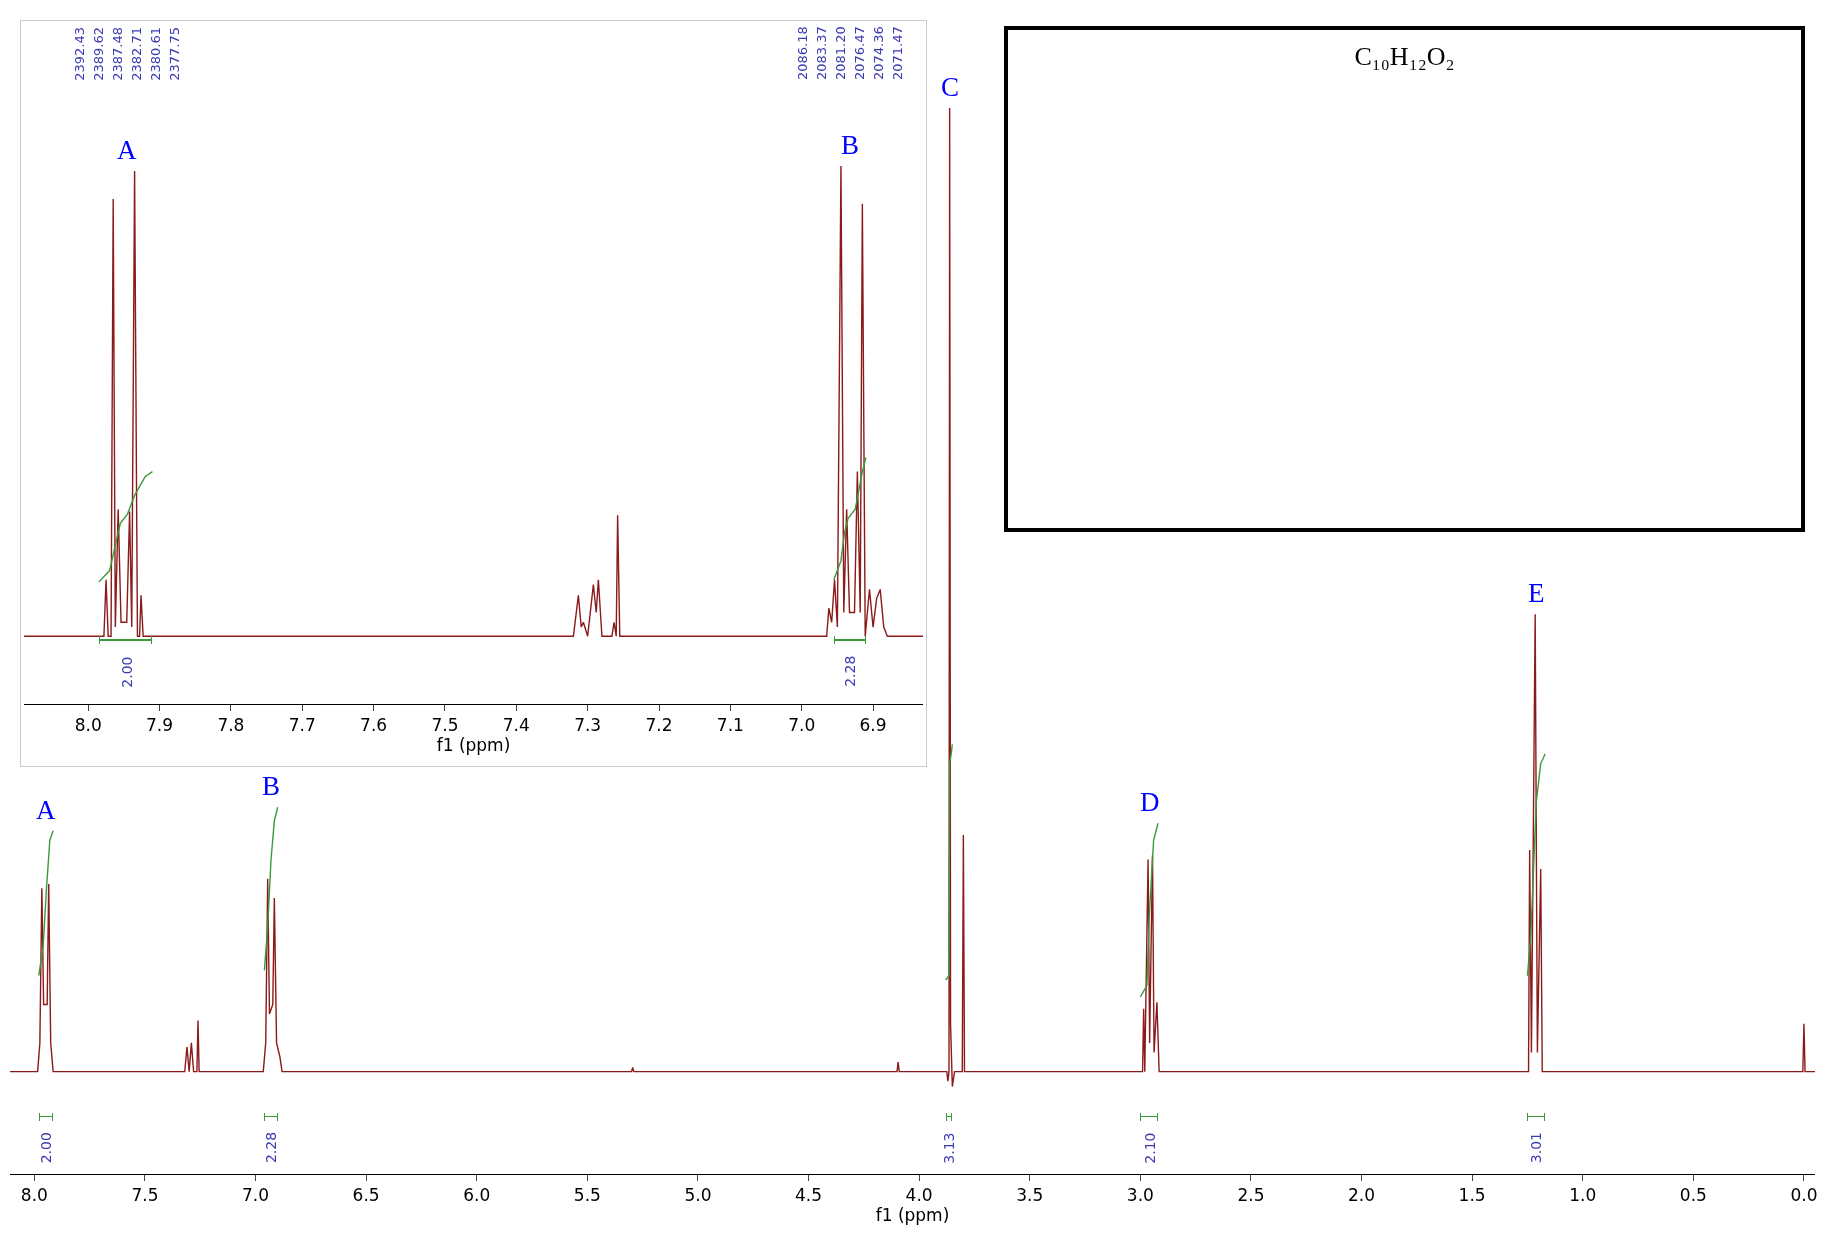 The width and height of the screenshot is (1822, 1248). Describe the element at coordinates (873, 725) in the screenshot. I see `x-tick-label: 6.9` at that location.